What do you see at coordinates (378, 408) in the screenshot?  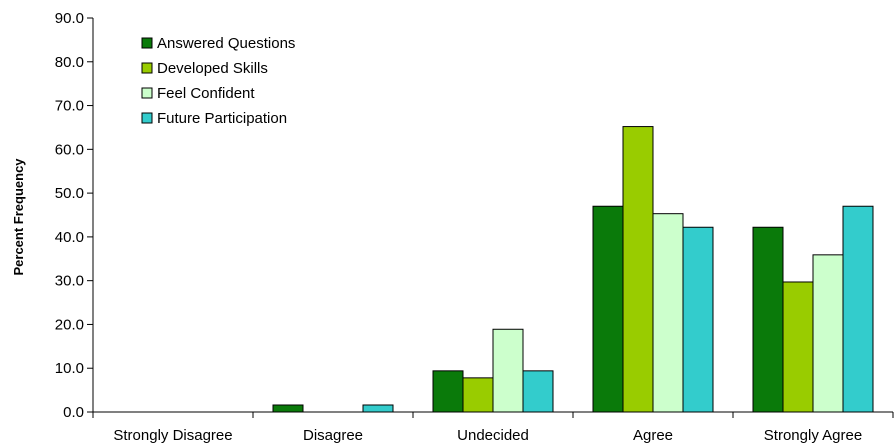 I see `bar-future-participation-disagree` at bounding box center [378, 408].